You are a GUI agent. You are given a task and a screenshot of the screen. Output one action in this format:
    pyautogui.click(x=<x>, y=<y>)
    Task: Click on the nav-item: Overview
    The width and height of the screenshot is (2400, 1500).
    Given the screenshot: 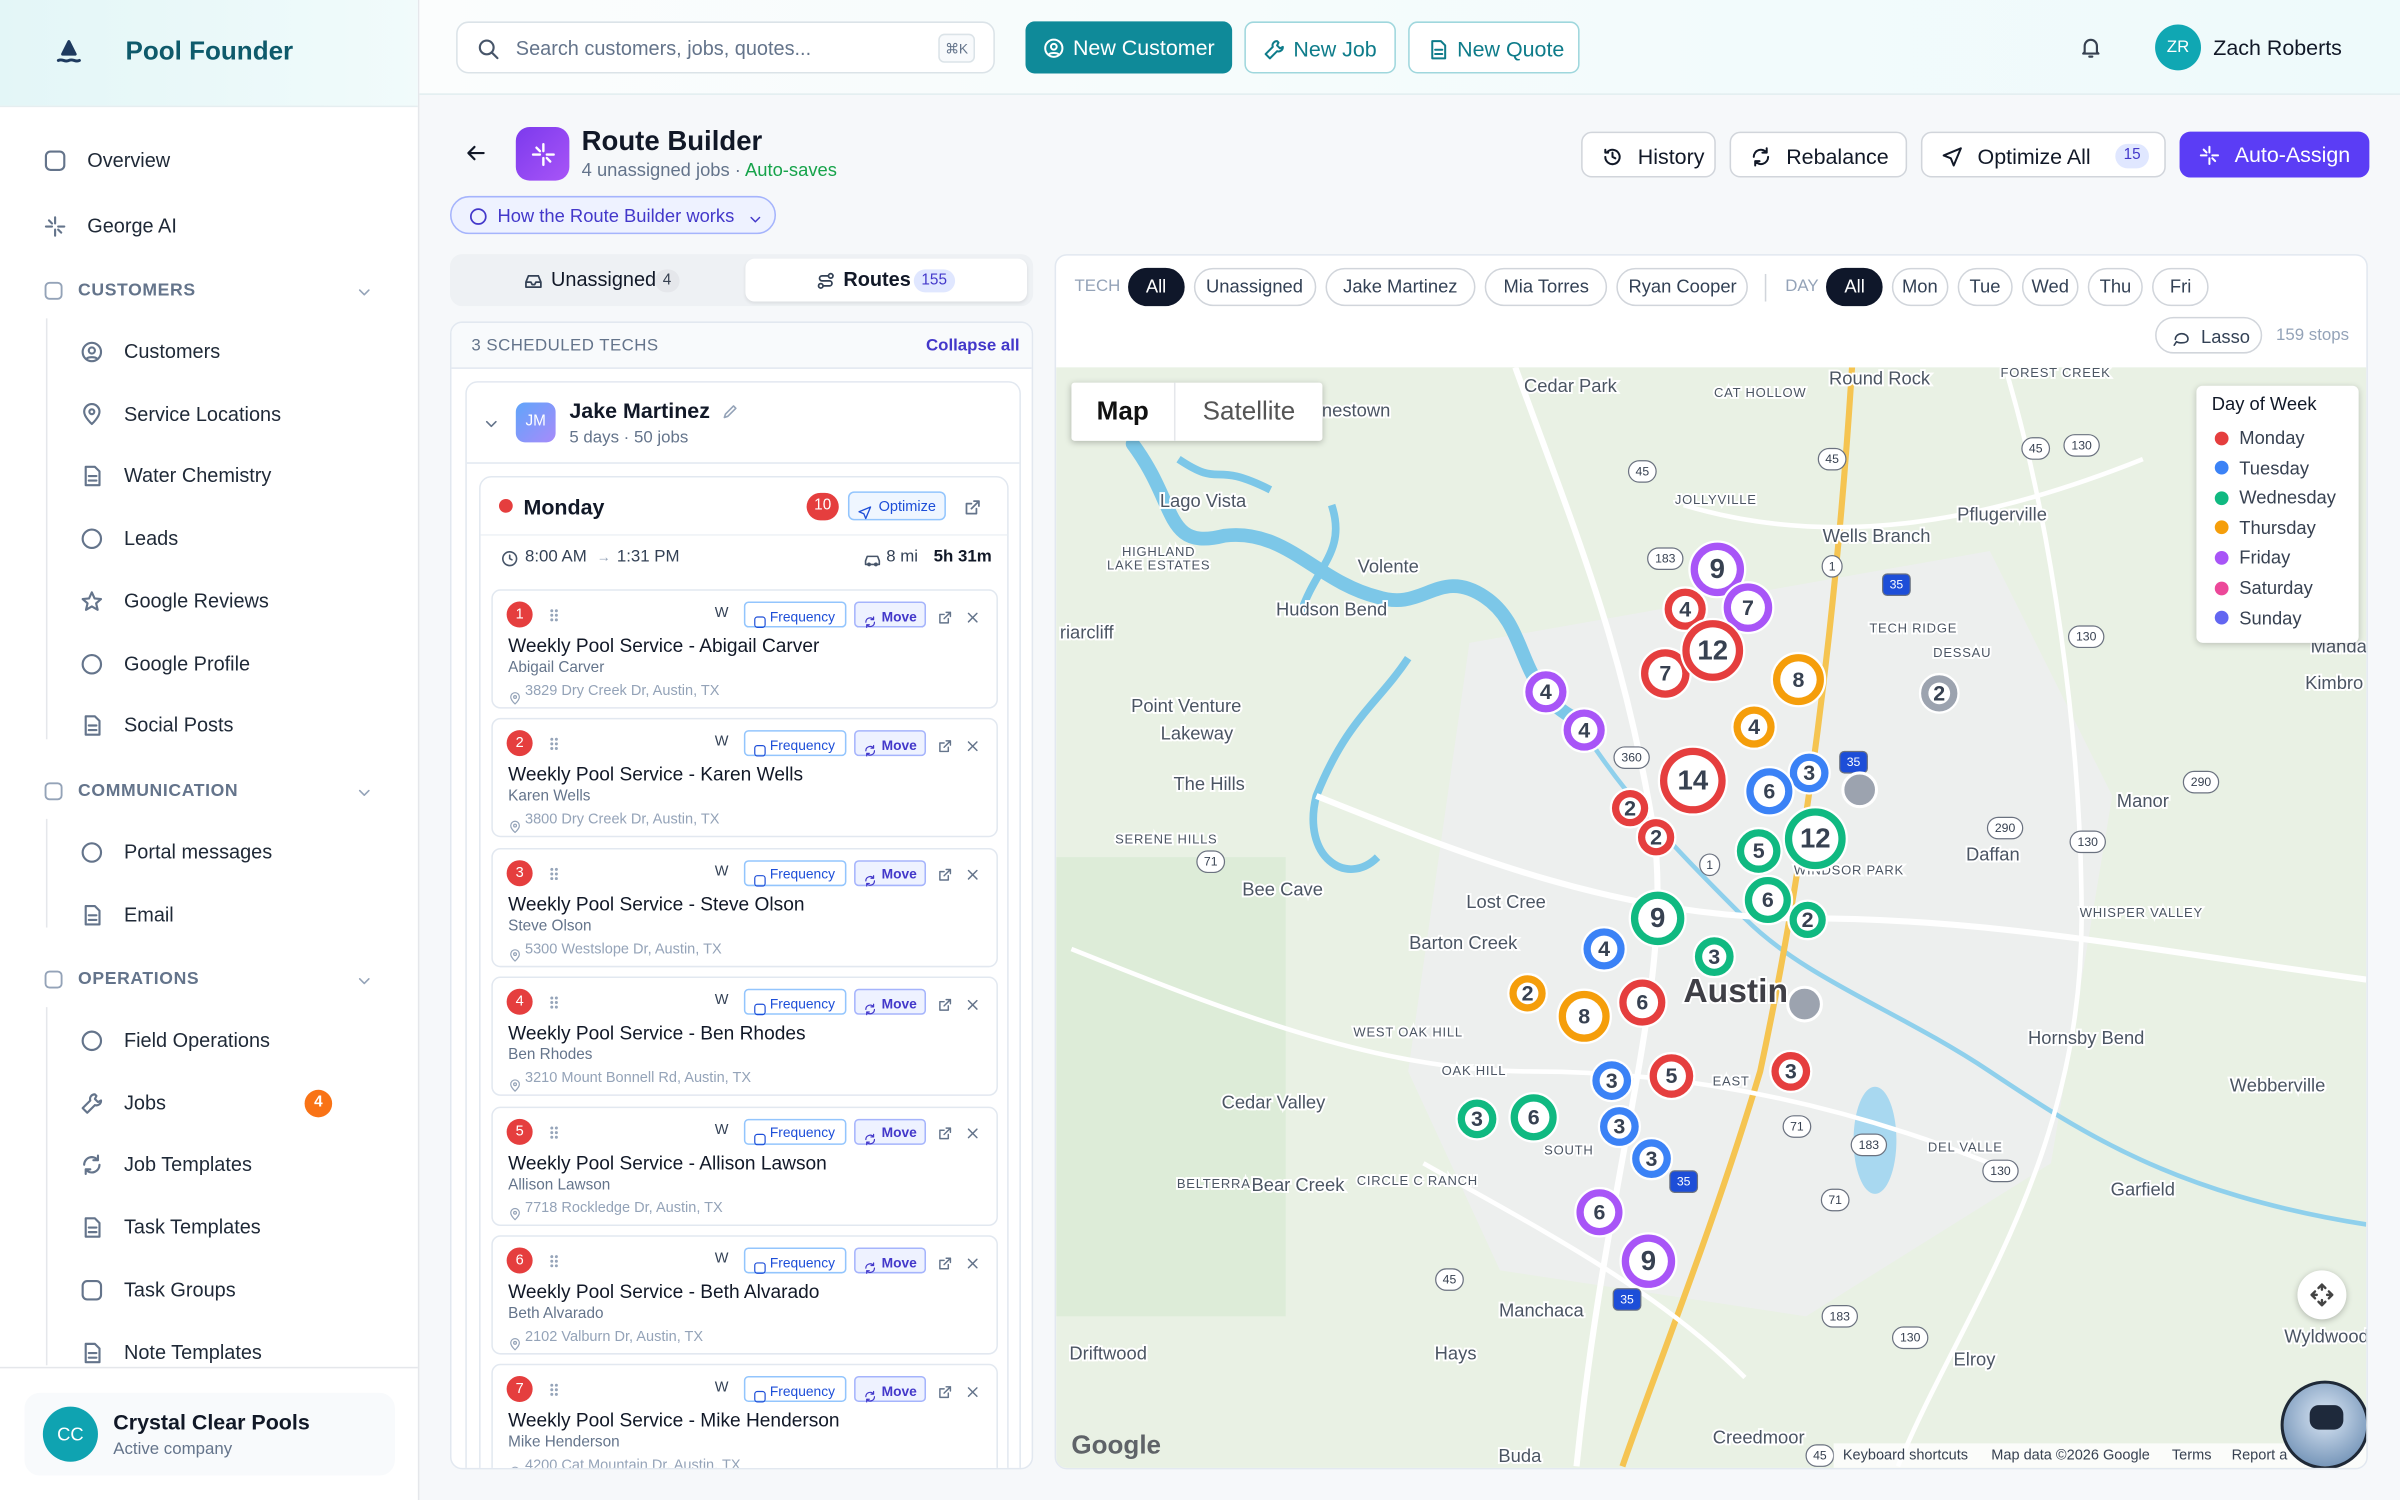 What is the action you would take?
    pyautogui.click(x=129, y=160)
    